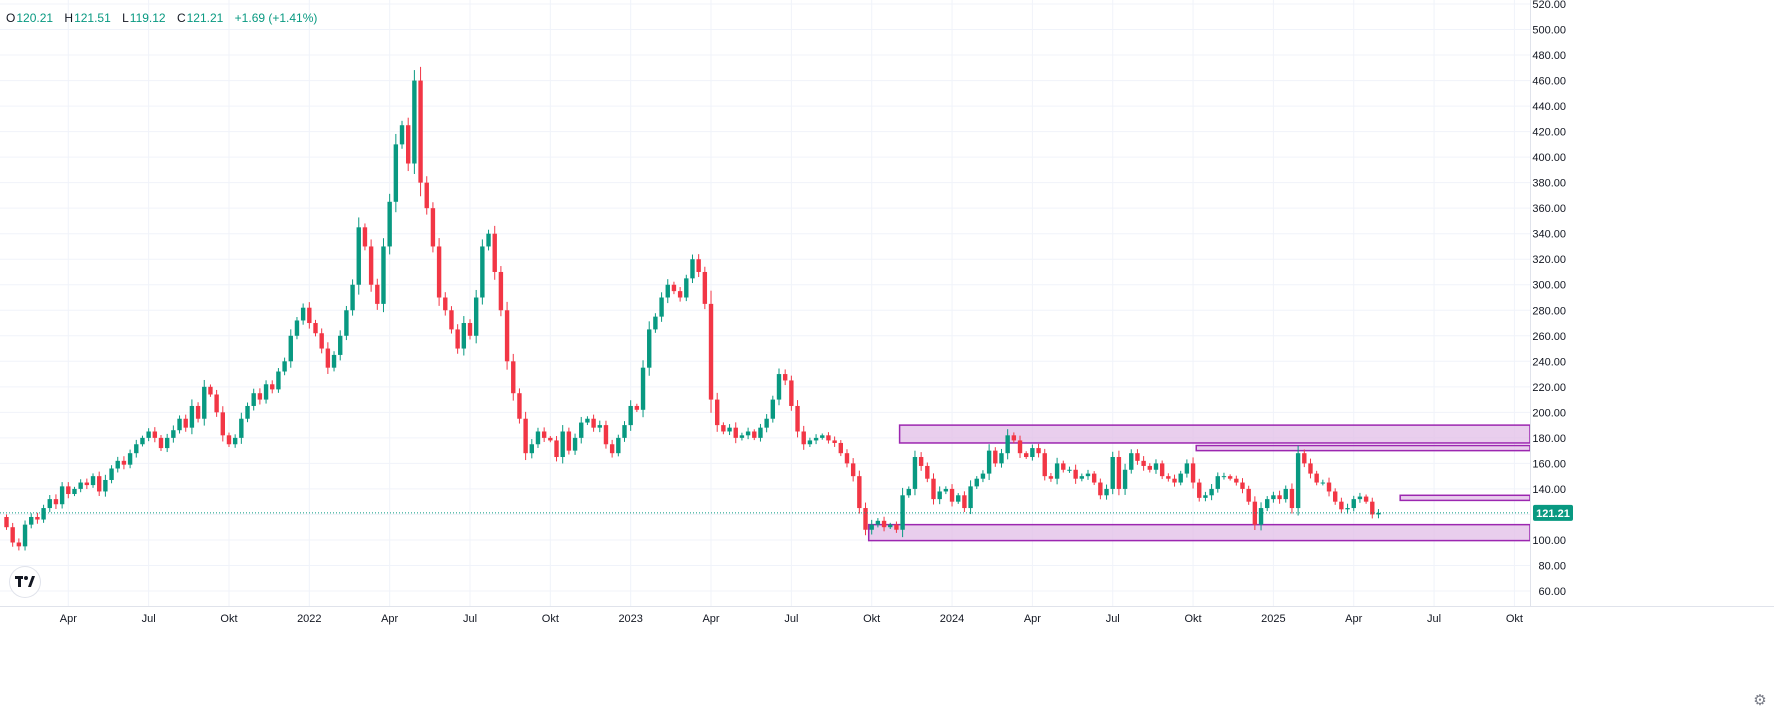 This screenshot has width=1774, height=713. I want to click on time-tick-label: 2024, so click(952, 619).